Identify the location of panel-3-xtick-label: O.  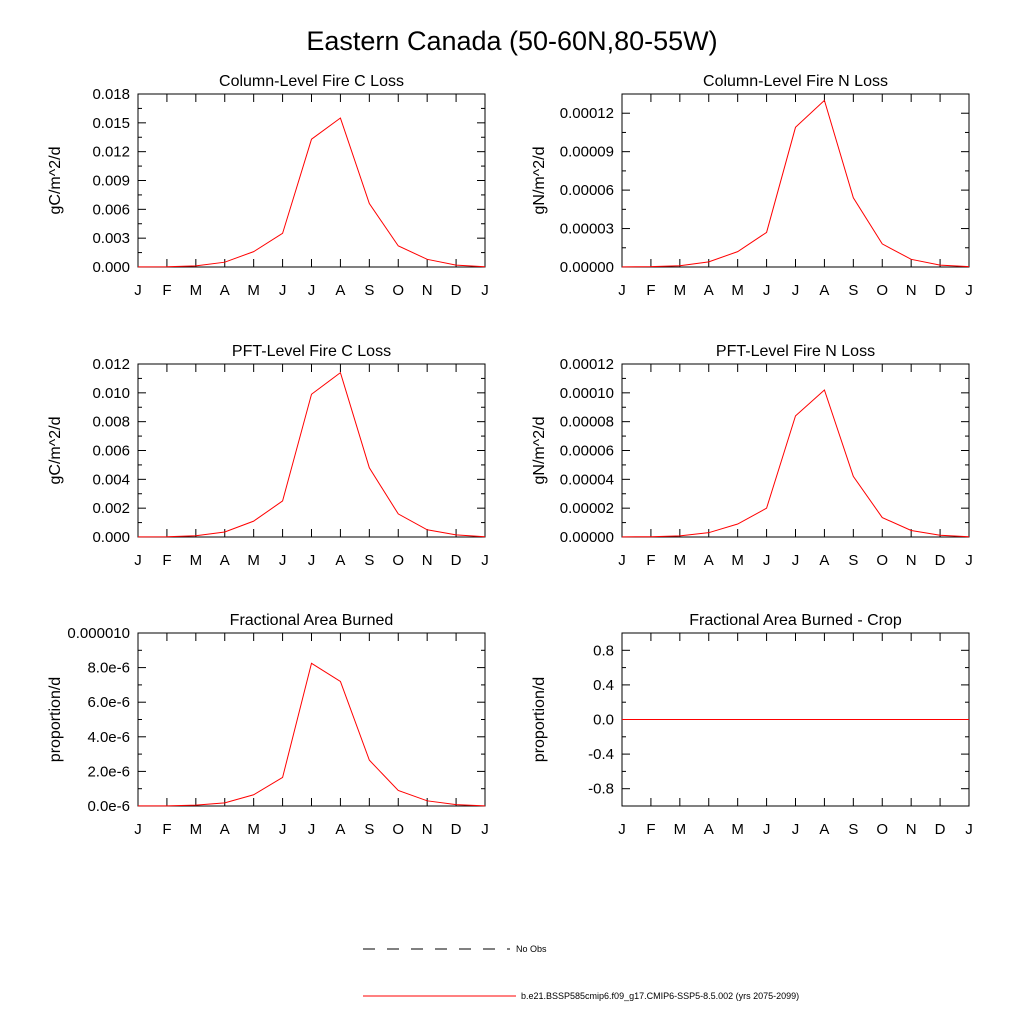
(398, 560).